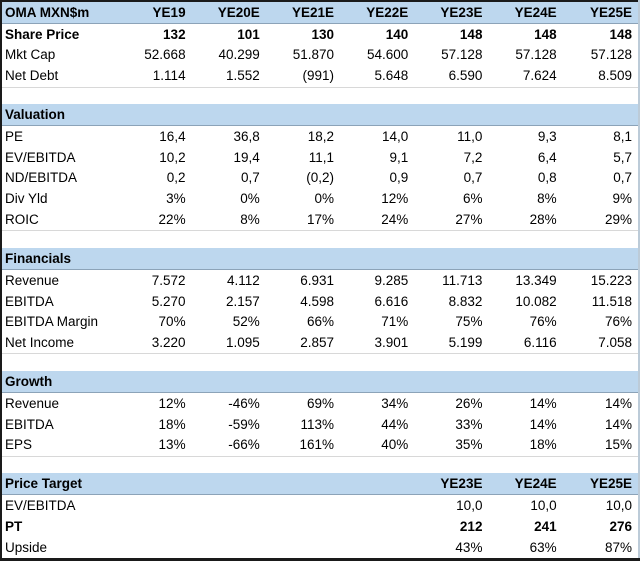  What do you see at coordinates (250, 199) in the screenshot?
I see `cell-value: 0%` at bounding box center [250, 199].